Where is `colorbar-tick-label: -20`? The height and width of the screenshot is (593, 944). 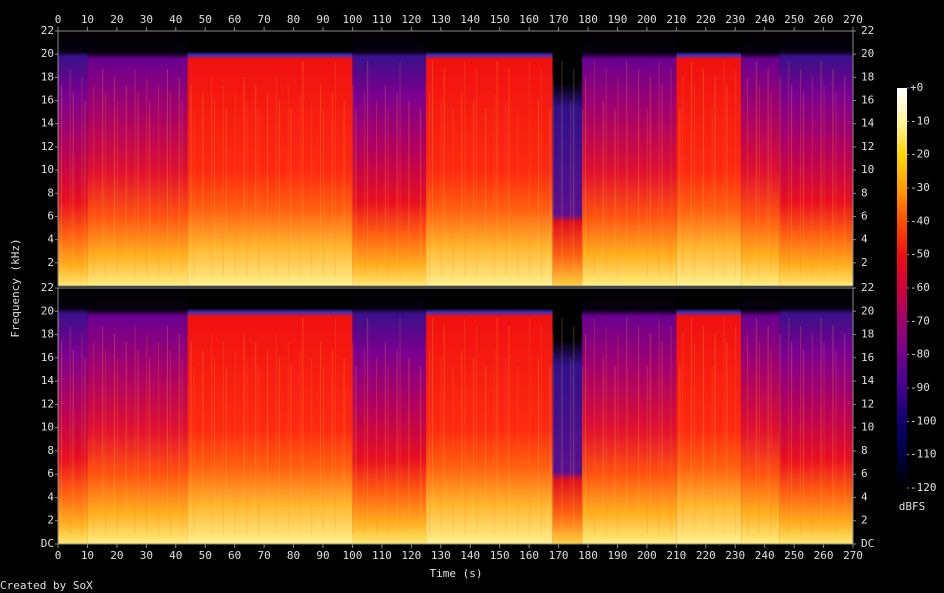 colorbar-tick-label: -20 is located at coordinates (920, 154).